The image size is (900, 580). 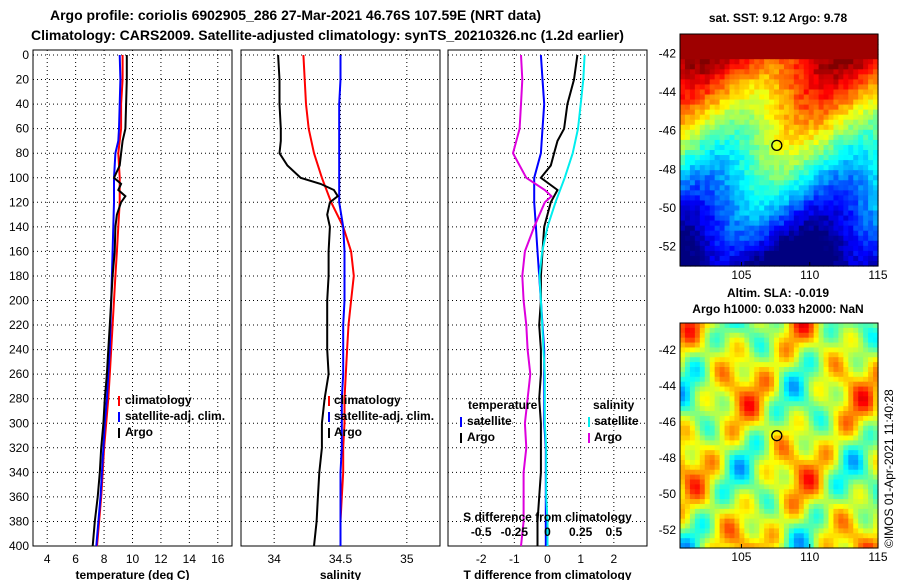 What do you see at coordinates (19, 472) in the screenshot?
I see `depth-ytick-label: 340` at bounding box center [19, 472].